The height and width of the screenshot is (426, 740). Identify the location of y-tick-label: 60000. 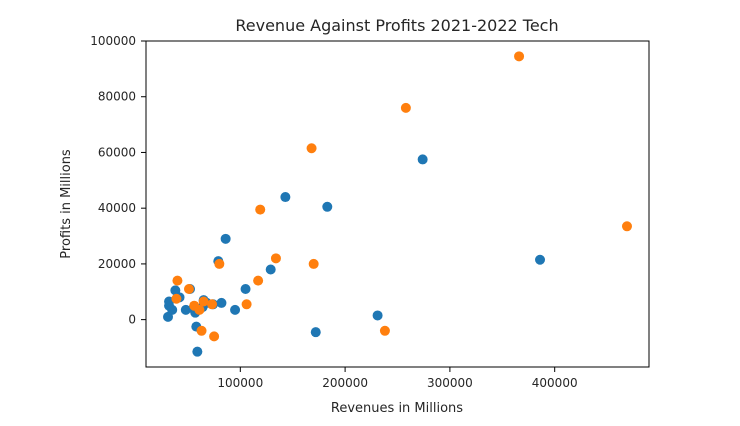
(117, 152).